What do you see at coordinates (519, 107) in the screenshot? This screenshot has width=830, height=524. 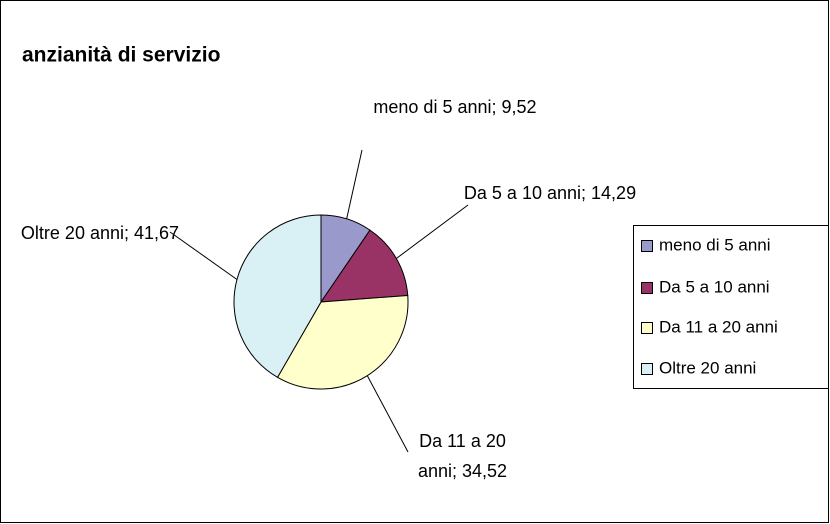 I see `data-label-value: 9,52` at bounding box center [519, 107].